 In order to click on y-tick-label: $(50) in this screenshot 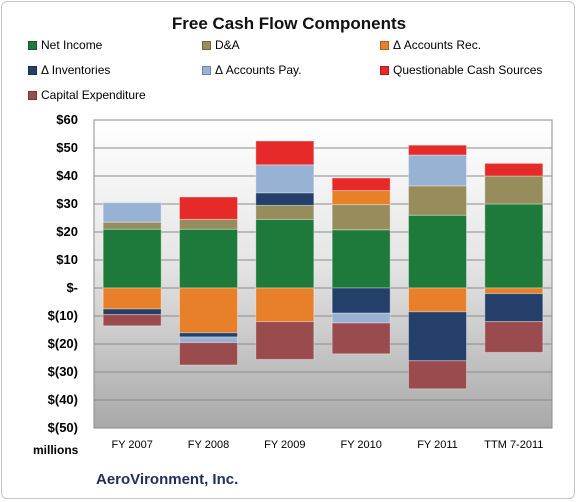, I will do `click(63, 427)`.